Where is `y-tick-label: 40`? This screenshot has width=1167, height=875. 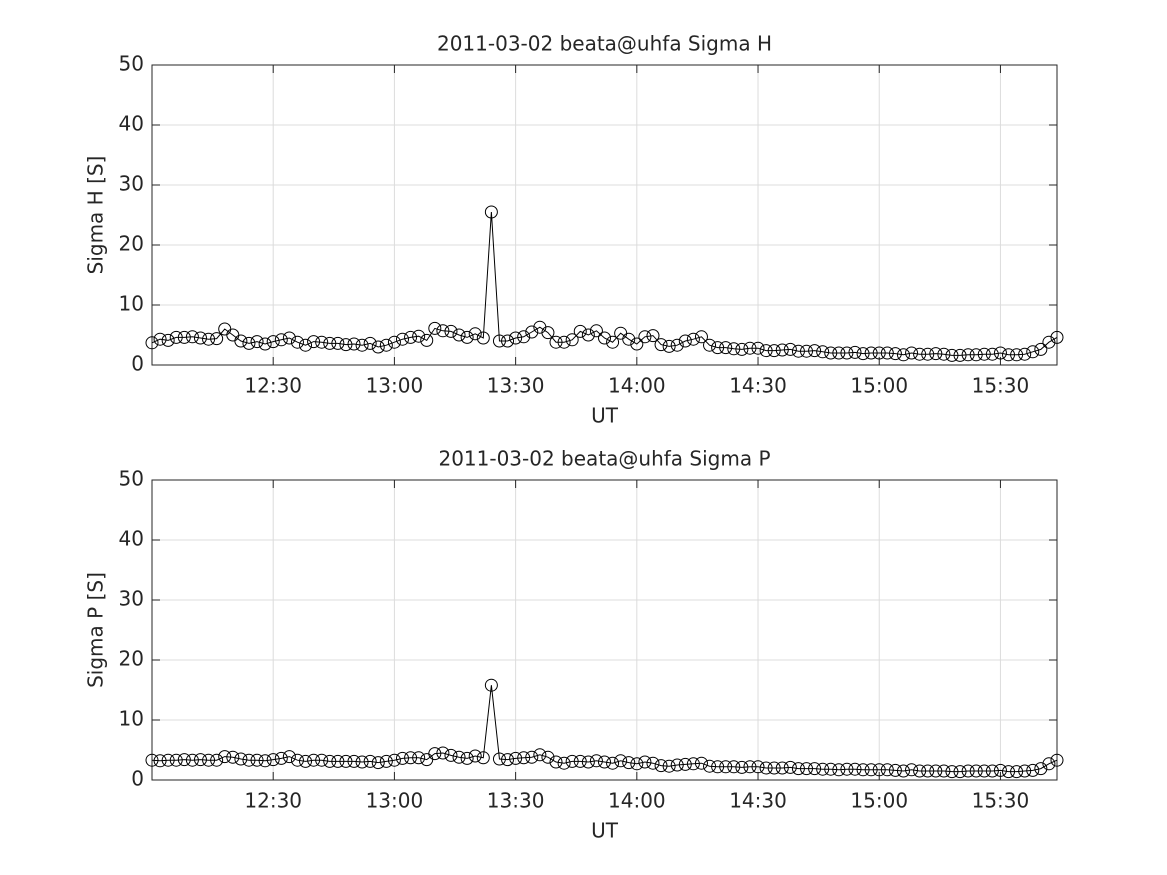
y-tick-label: 40 is located at coordinates (131, 539).